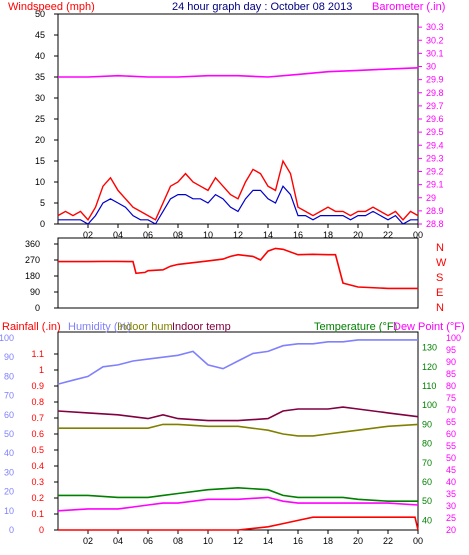 This screenshot has height=555, width=469. I want to click on wind-xtick-label: 10, so click(208, 235).